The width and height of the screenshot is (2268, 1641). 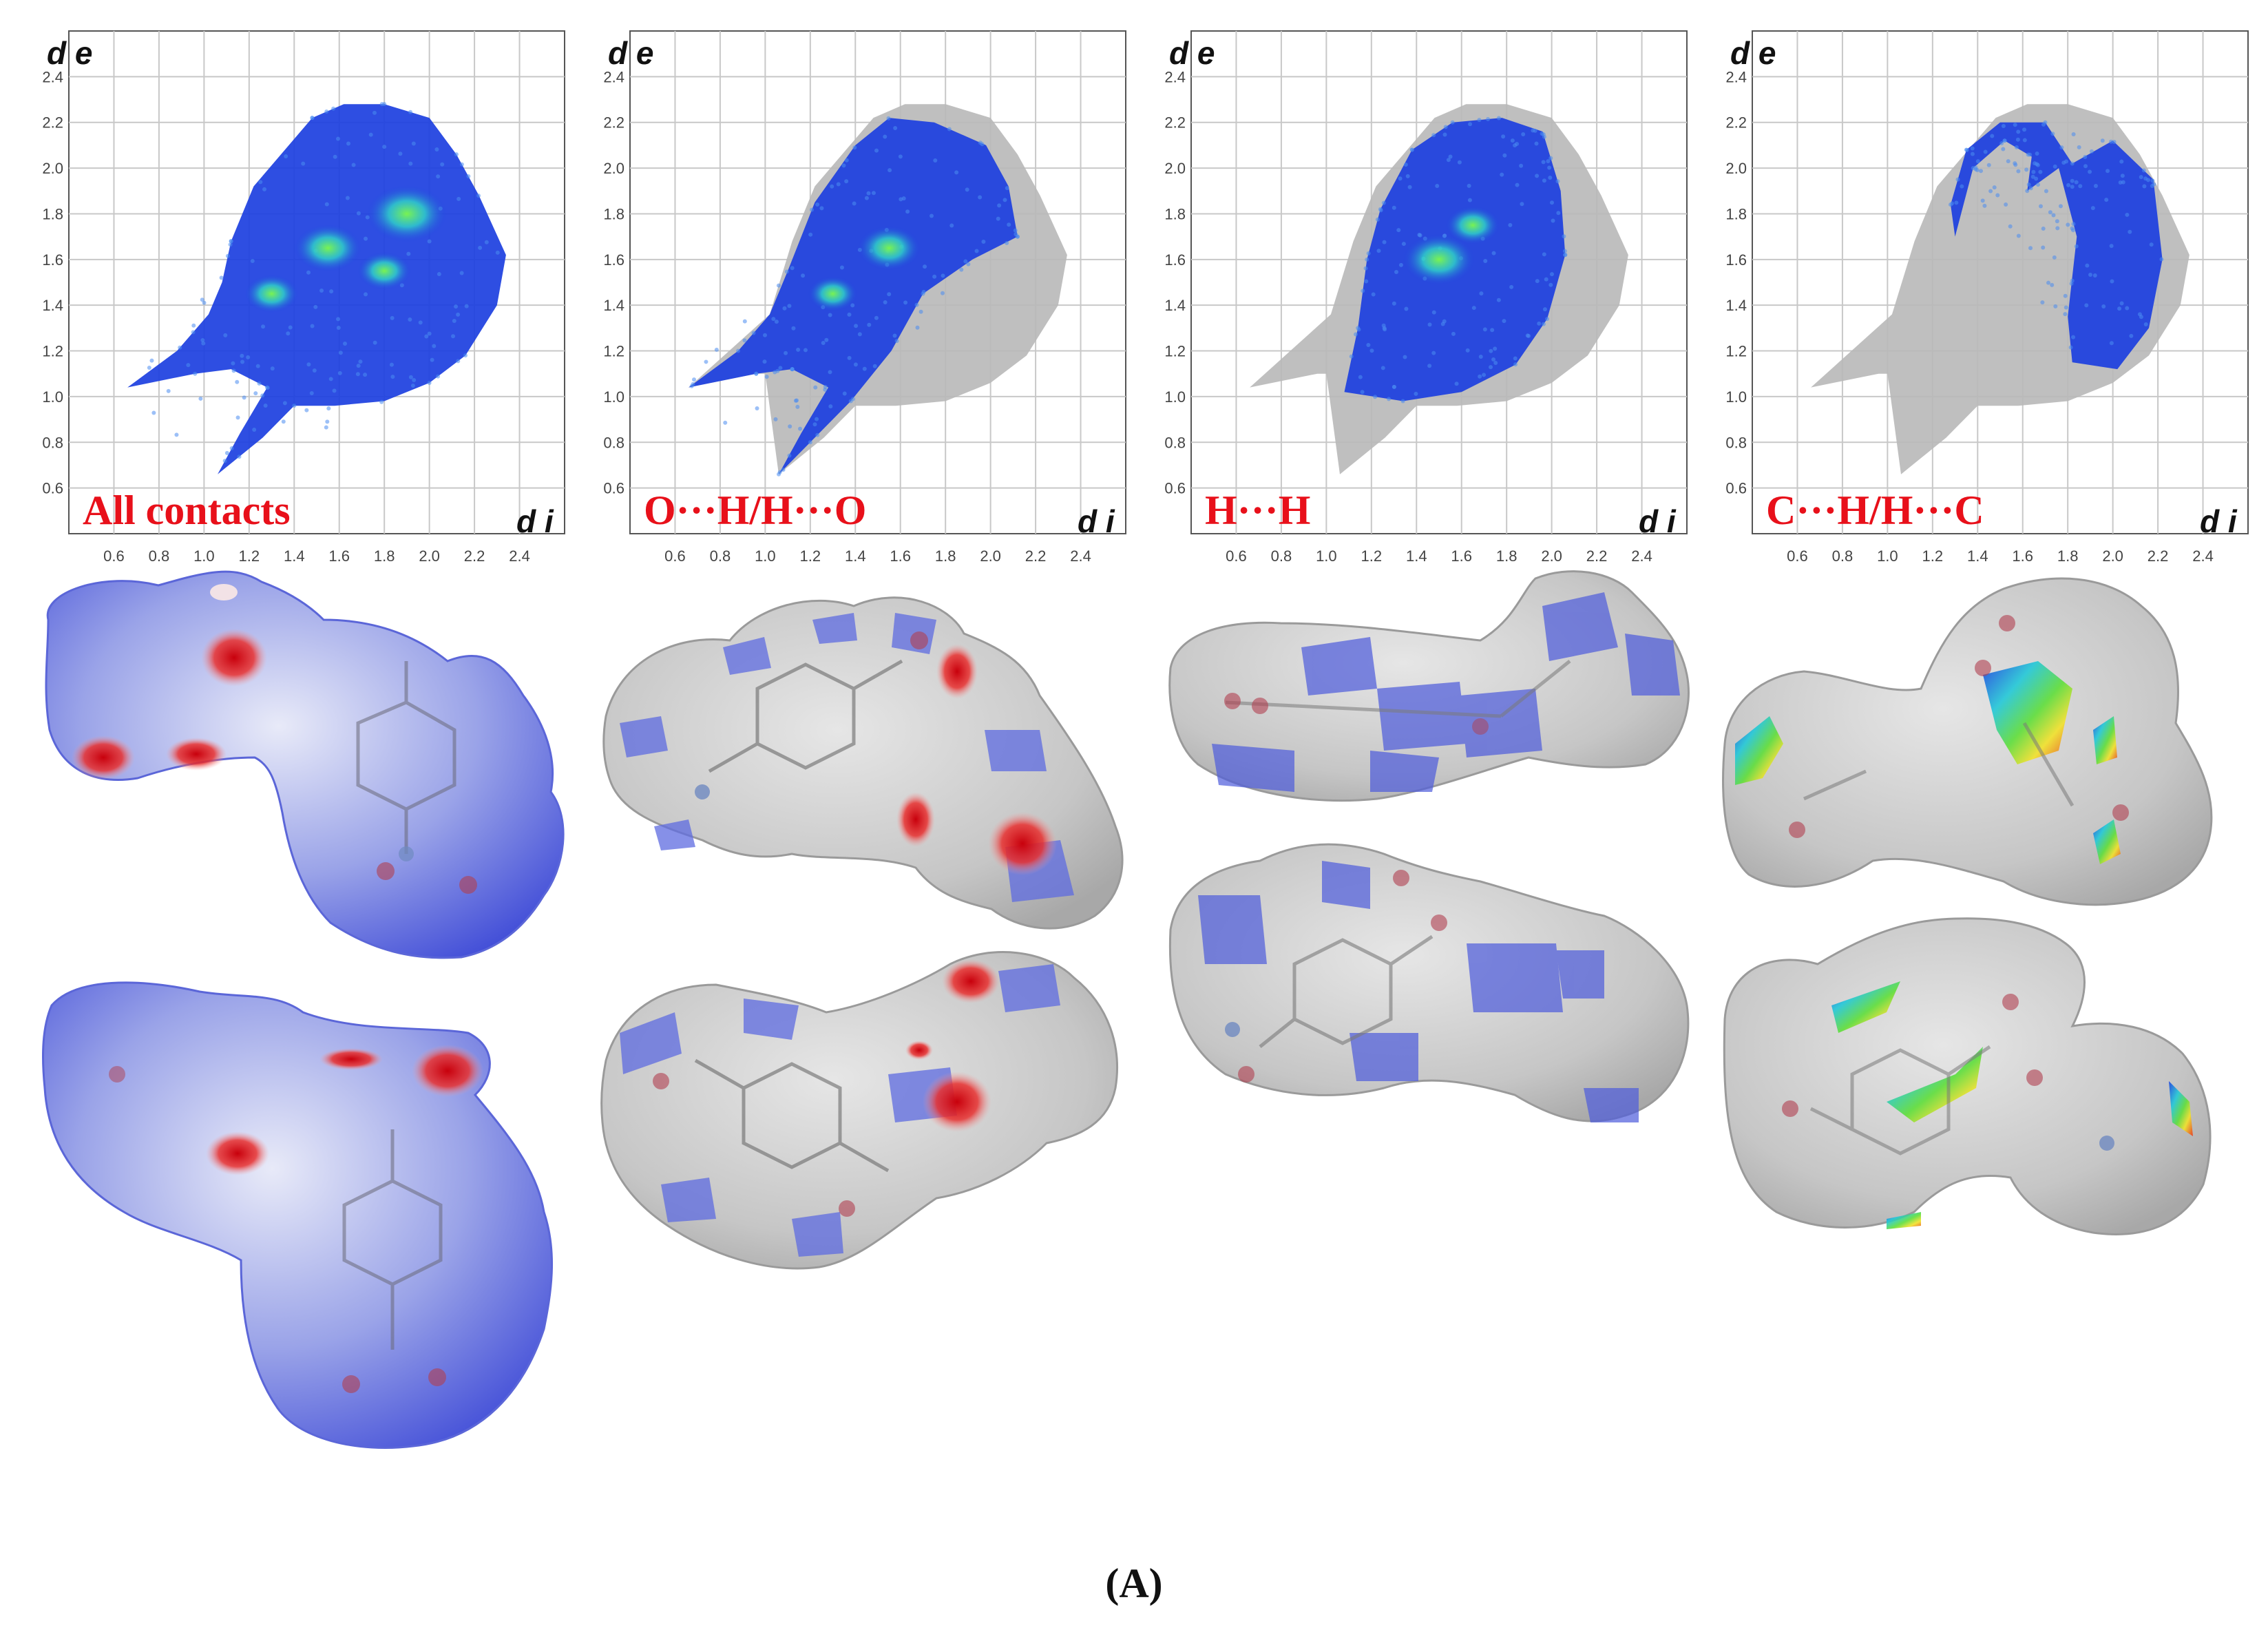 What do you see at coordinates (1175, 123) in the screenshot?
I see `y-tick-label: 2.2` at bounding box center [1175, 123].